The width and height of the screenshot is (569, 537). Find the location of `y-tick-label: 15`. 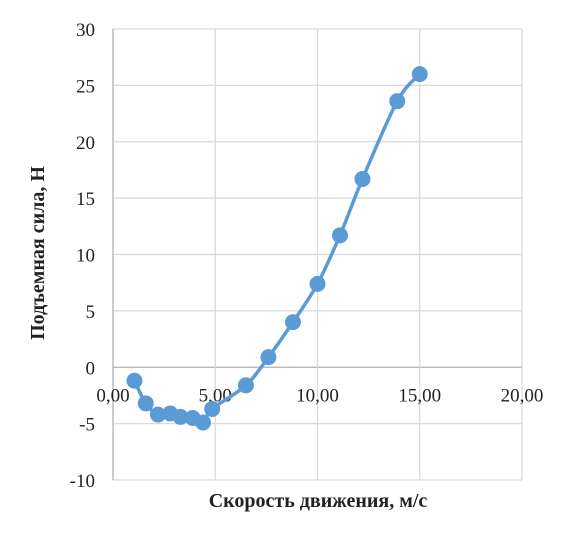

y-tick-label: 15 is located at coordinates (85, 199).